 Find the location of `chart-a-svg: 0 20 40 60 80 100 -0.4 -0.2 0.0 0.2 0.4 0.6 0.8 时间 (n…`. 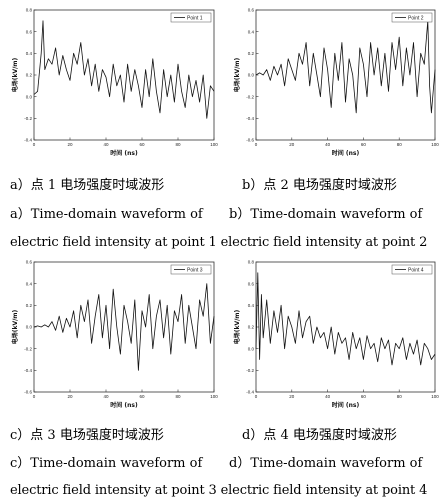

chart-a-svg: 0 20 40 60 80 100 -0.4 -0.2 0.0 0.2 0.4 0.6 0.8 时间 (n… is located at coordinates (114, 82).